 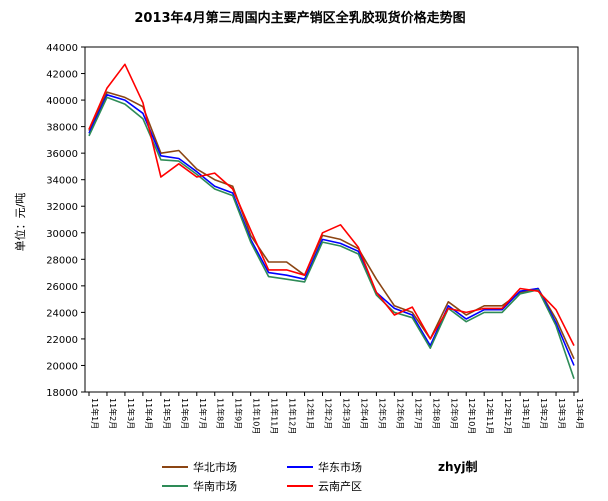 What do you see at coordinates (62, 313) in the screenshot?
I see `y-tick-label: 24000` at bounding box center [62, 313].